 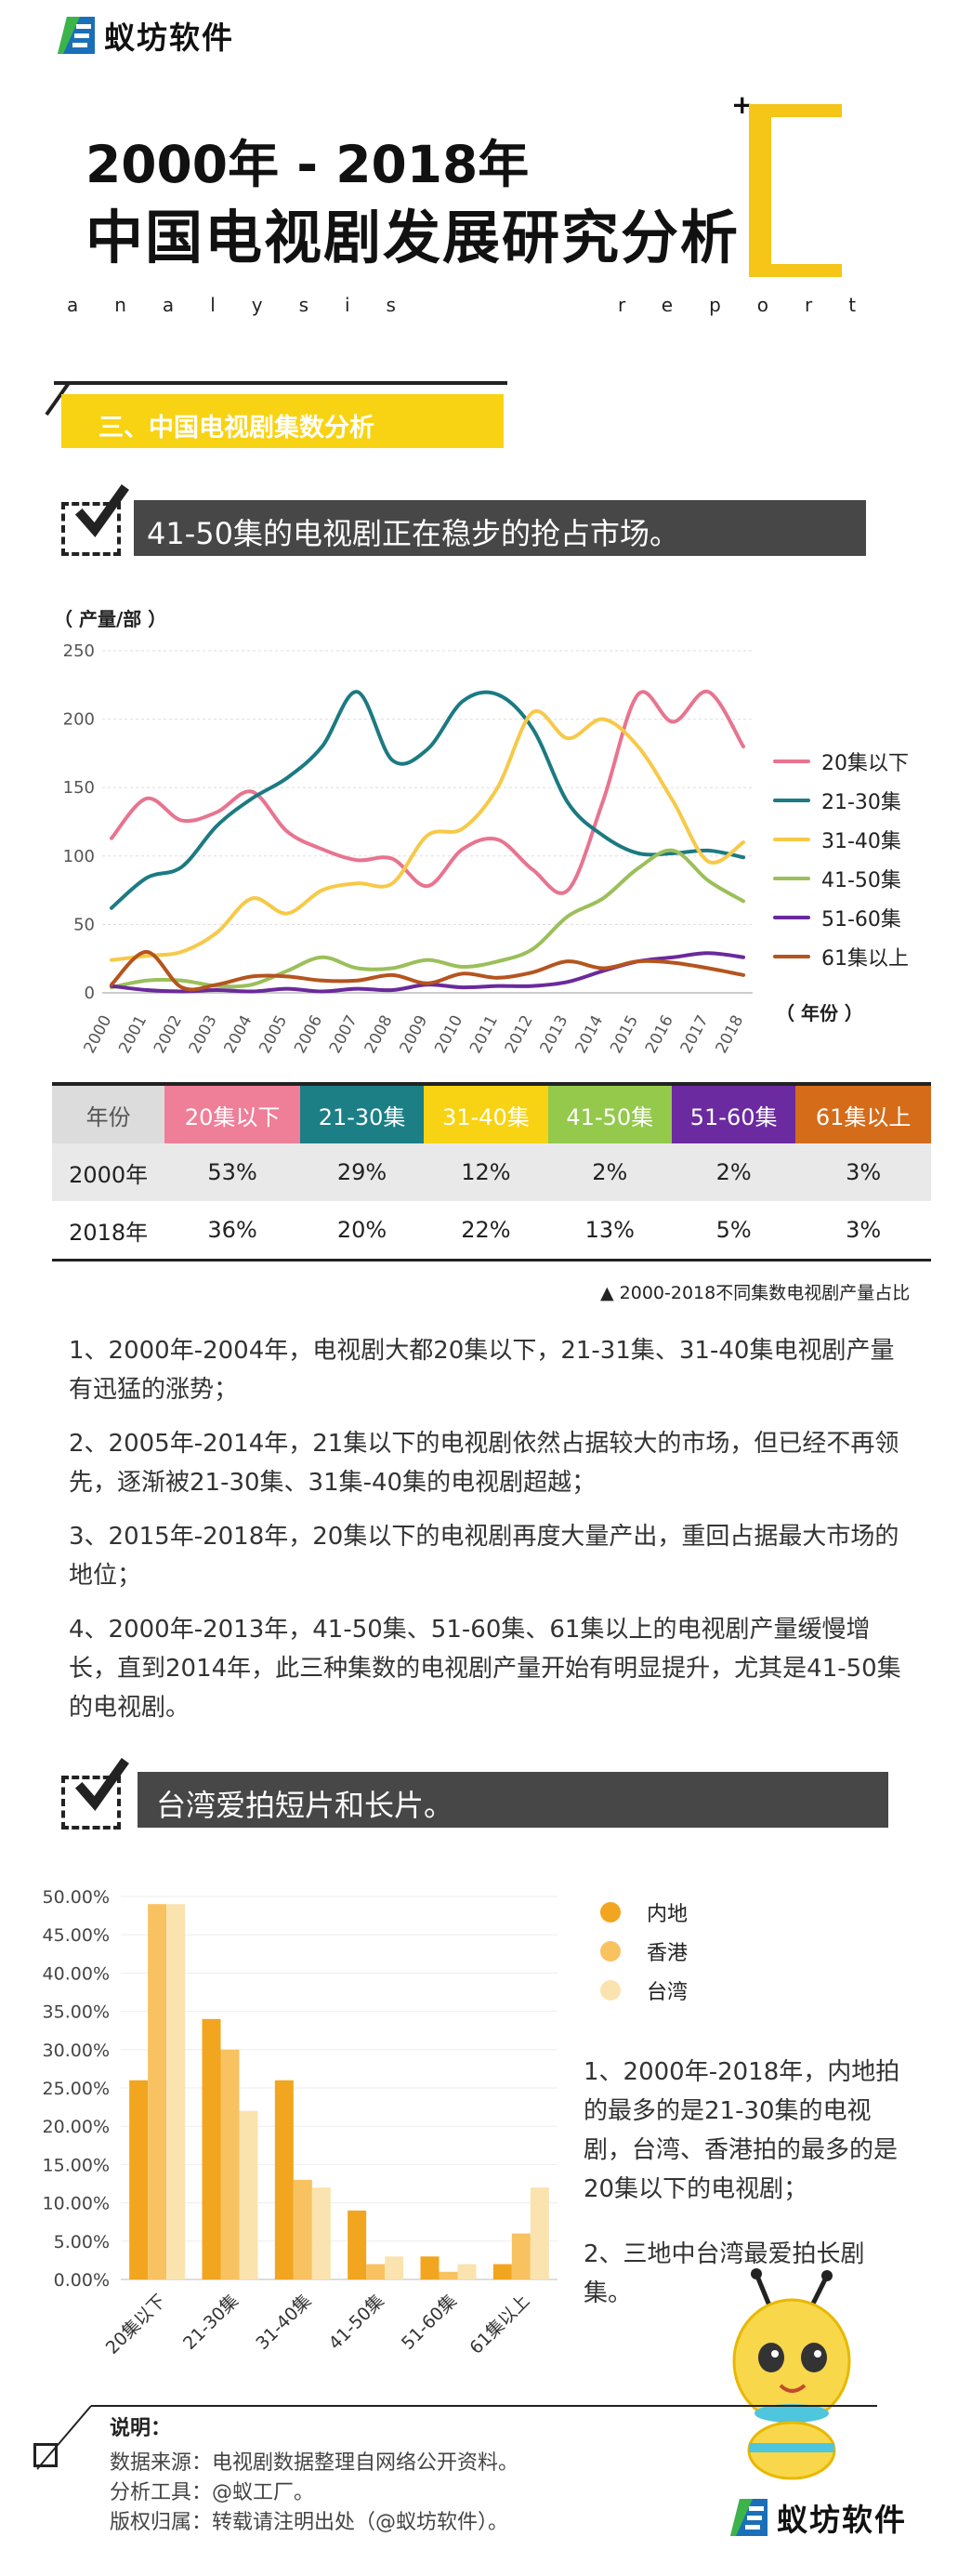 What do you see at coordinates (308, 1034) in the screenshot?
I see `x-tick-label: 2006` at bounding box center [308, 1034].